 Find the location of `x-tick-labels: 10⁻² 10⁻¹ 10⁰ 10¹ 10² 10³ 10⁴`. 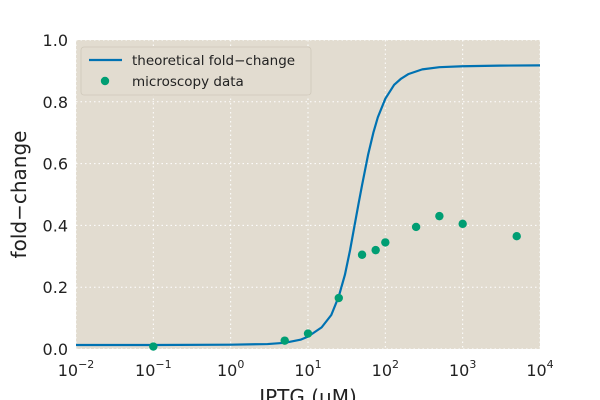

x-tick-labels: 10⁻² 10⁻¹ 10⁰ 10¹ 10² 10³ 10⁴ is located at coordinates (306, 369).